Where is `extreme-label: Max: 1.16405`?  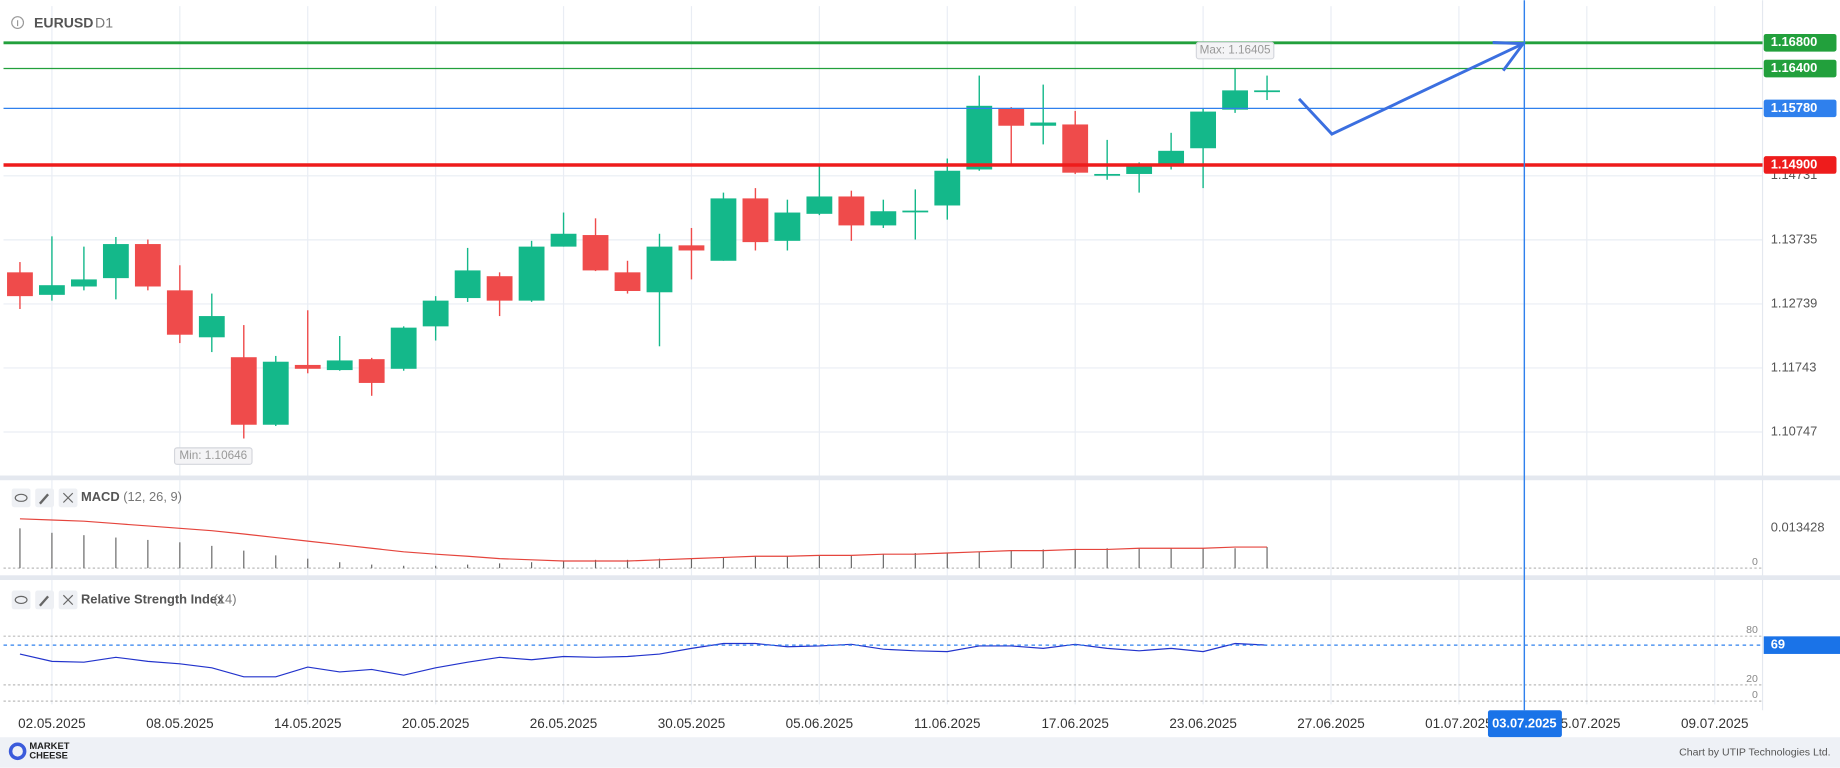
extreme-label: Max: 1.16405 is located at coordinates (1235, 50).